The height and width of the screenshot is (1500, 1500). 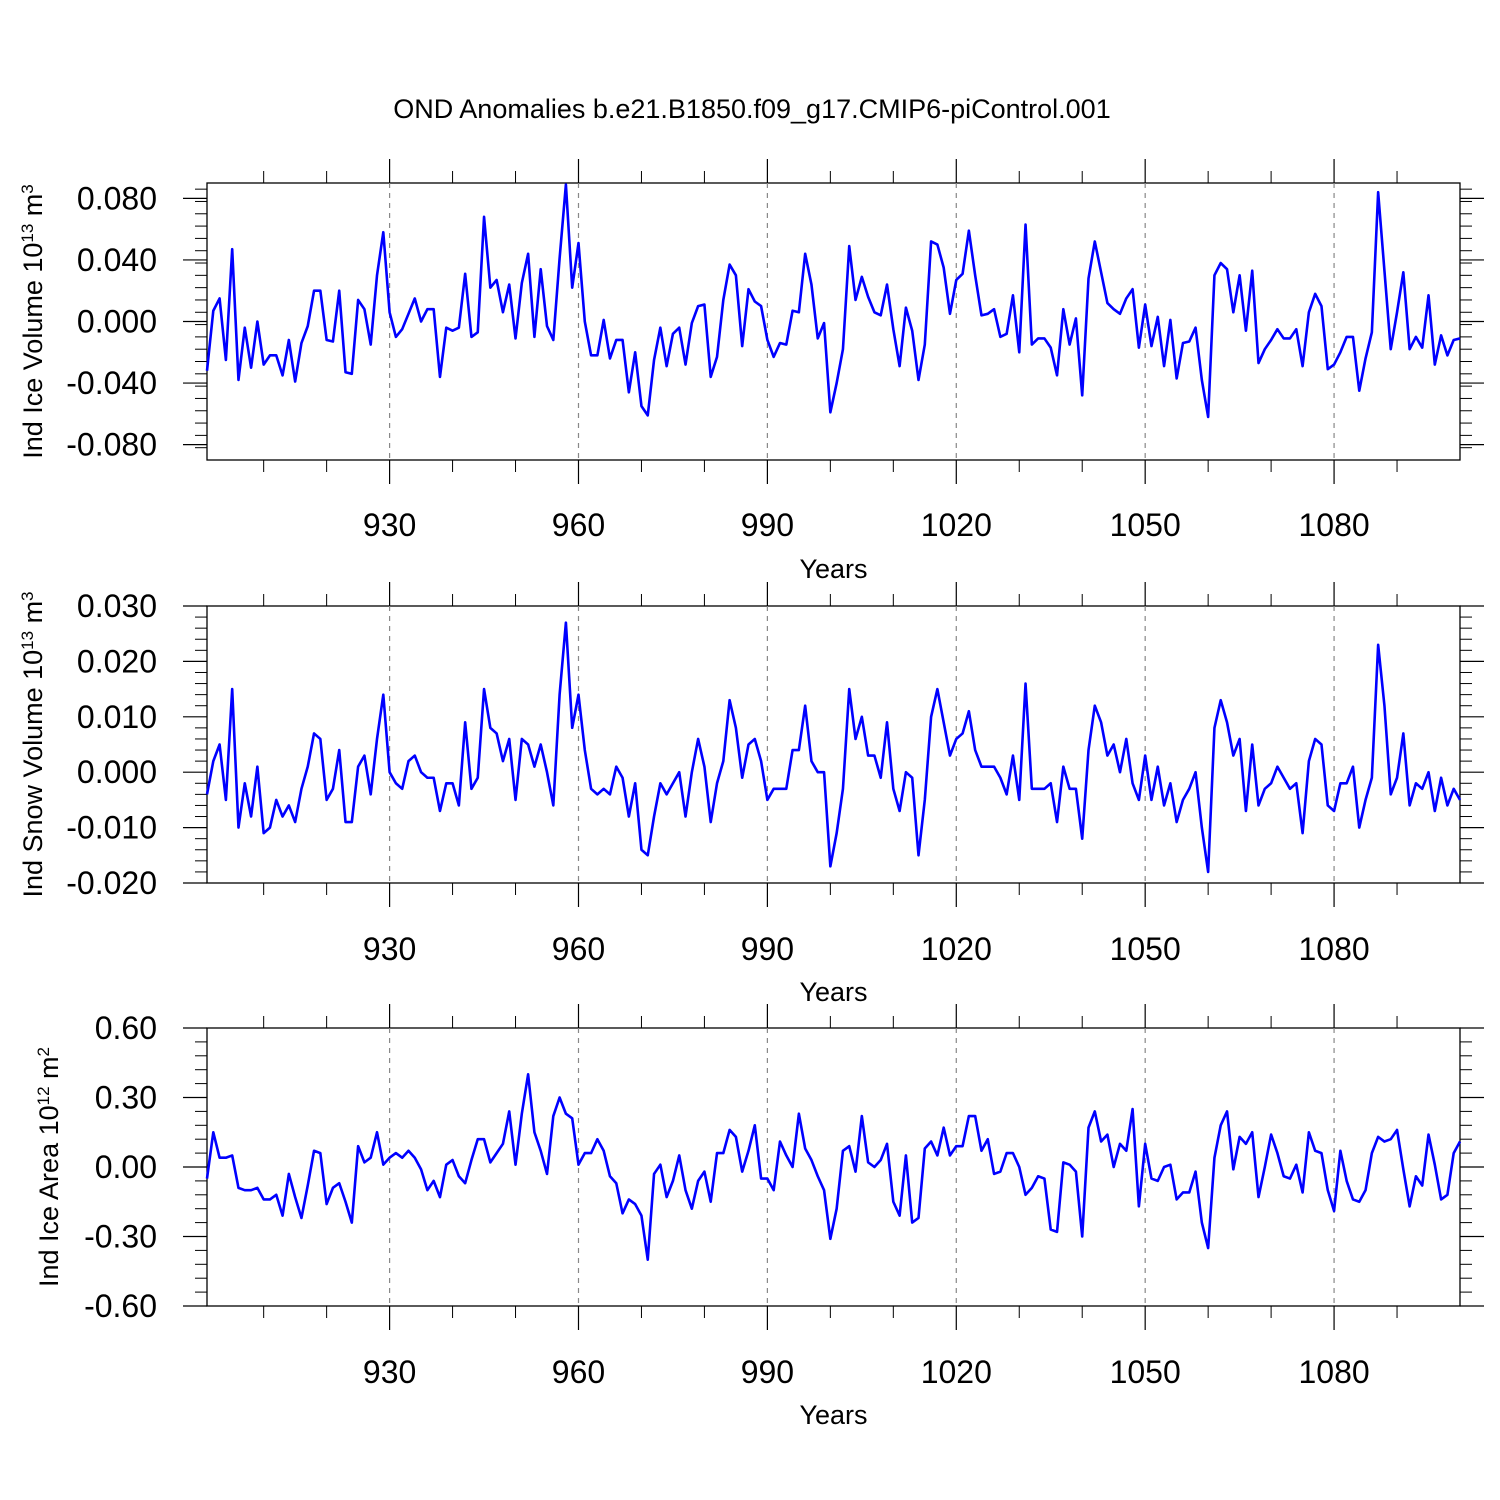 What do you see at coordinates (126, 1167) in the screenshot?
I see `y-tick-label: 0.00` at bounding box center [126, 1167].